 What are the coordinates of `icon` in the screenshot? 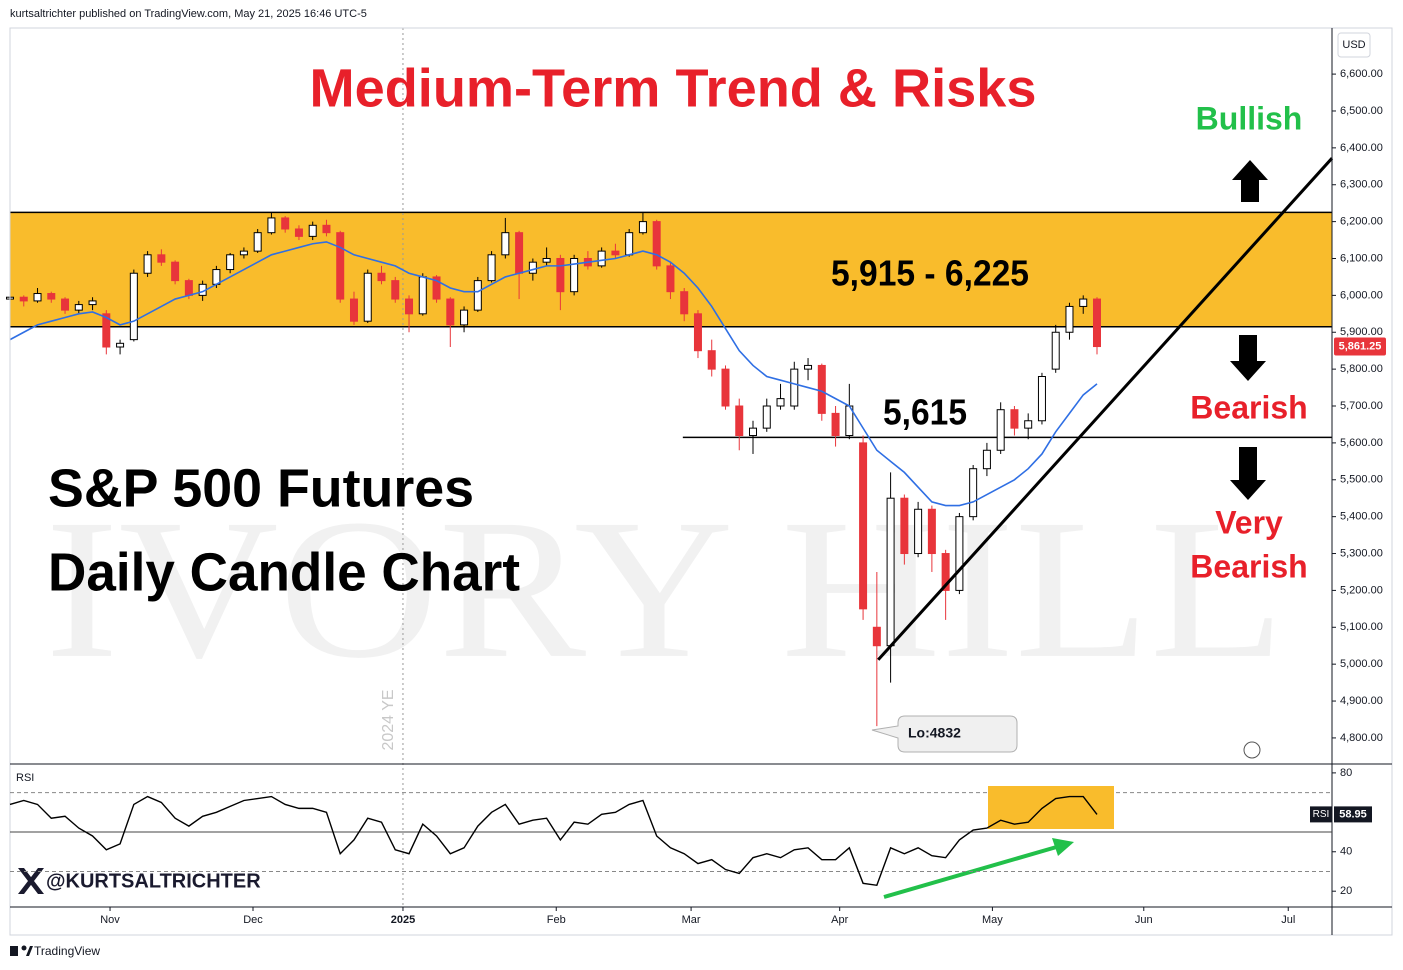 It's located at (1252, 750).